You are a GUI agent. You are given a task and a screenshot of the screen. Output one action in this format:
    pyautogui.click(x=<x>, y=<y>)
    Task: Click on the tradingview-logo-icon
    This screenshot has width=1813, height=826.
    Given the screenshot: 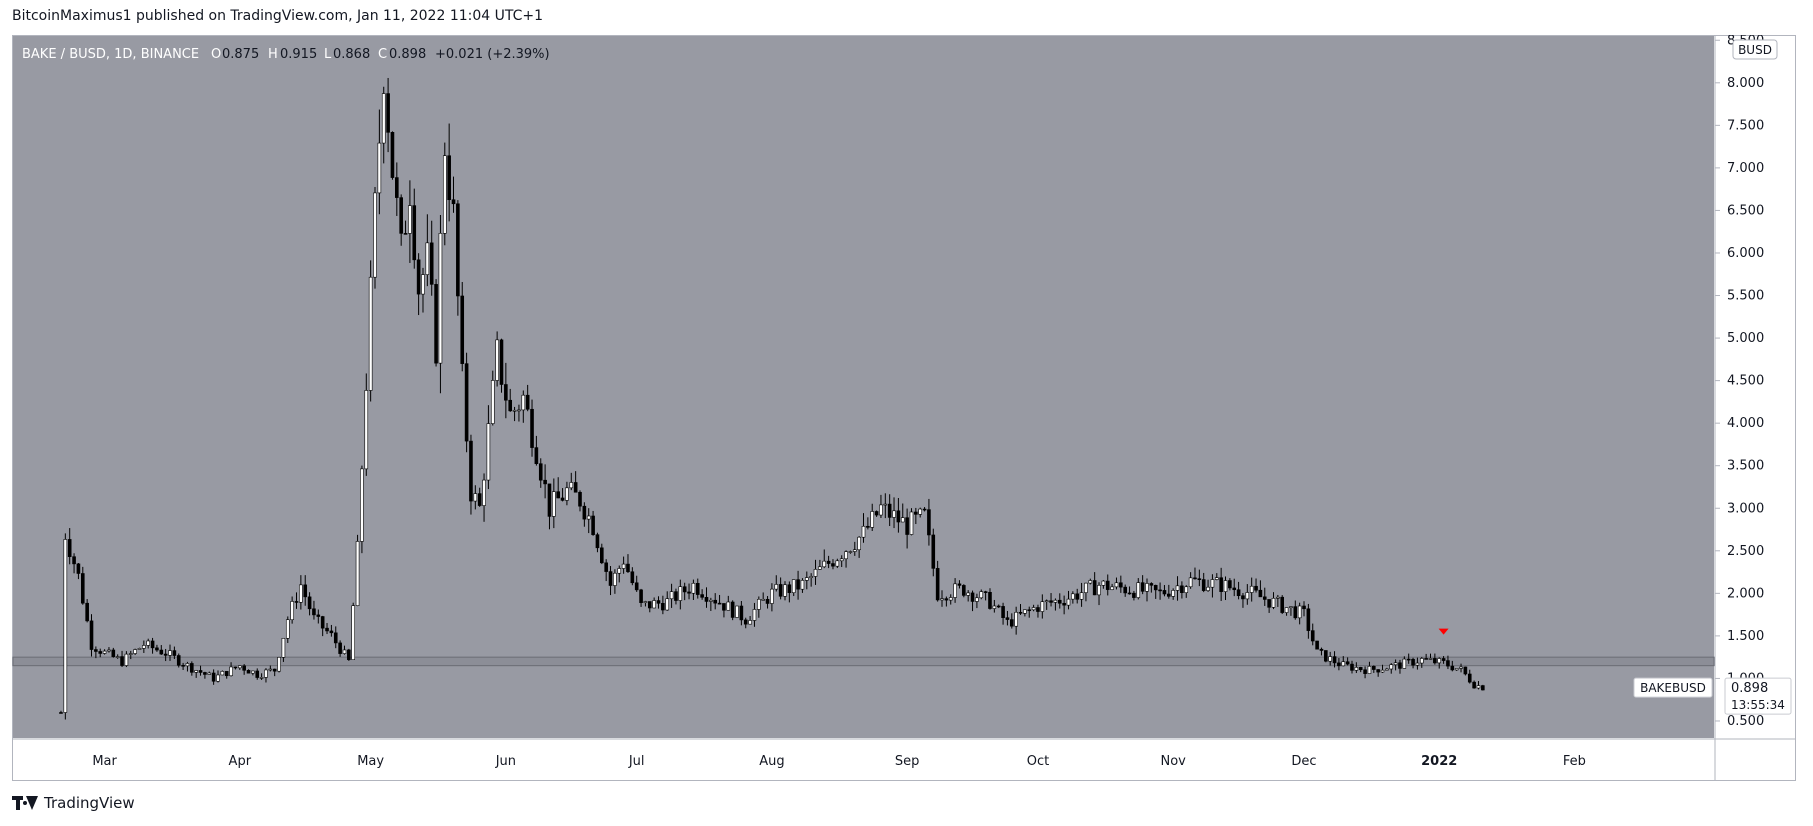 What is the action you would take?
    pyautogui.click(x=25, y=803)
    